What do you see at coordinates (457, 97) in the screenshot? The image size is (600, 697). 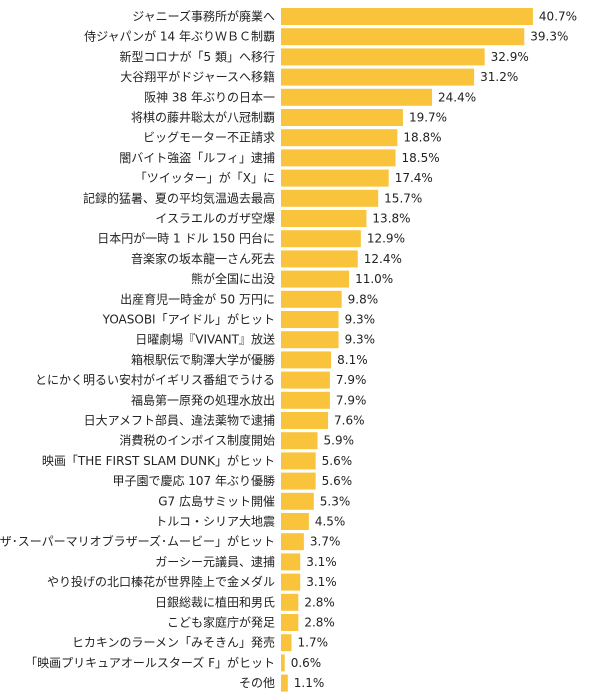 I see `value-label: 24.4%` at bounding box center [457, 97].